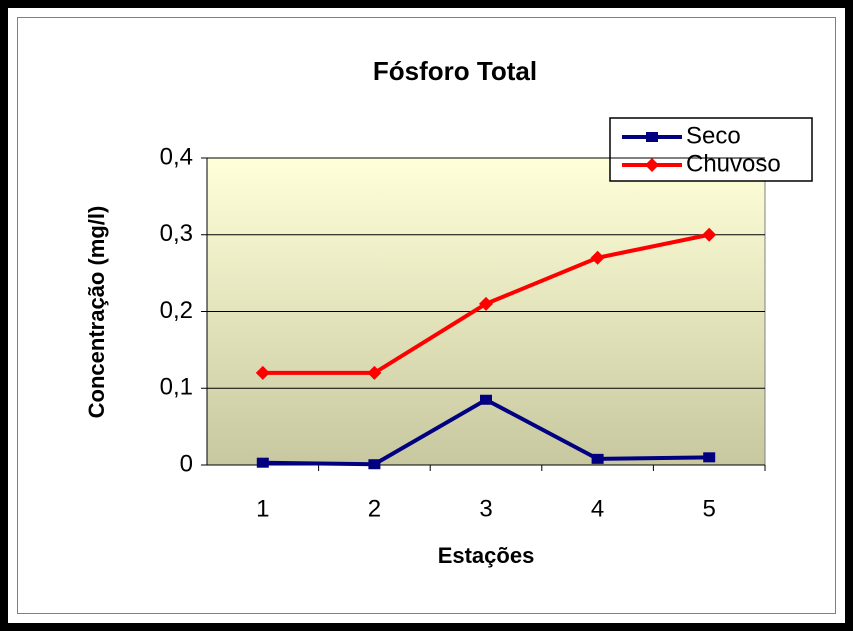 This screenshot has width=853, height=631. I want to click on legend, so click(711, 149).